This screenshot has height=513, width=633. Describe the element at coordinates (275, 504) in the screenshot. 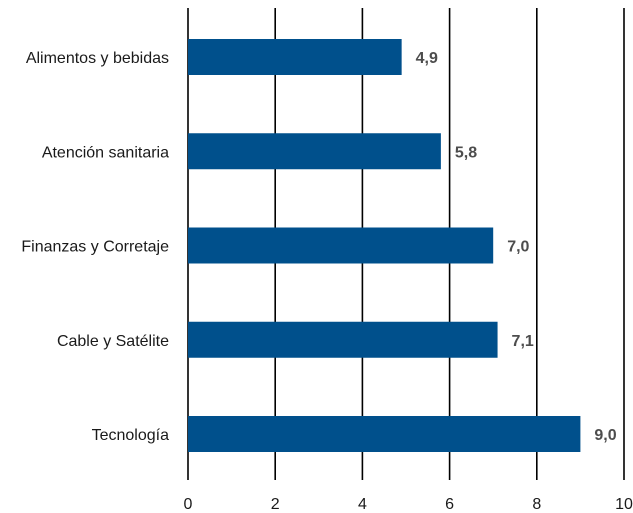

I see `x-tick-label-1: 2` at that location.